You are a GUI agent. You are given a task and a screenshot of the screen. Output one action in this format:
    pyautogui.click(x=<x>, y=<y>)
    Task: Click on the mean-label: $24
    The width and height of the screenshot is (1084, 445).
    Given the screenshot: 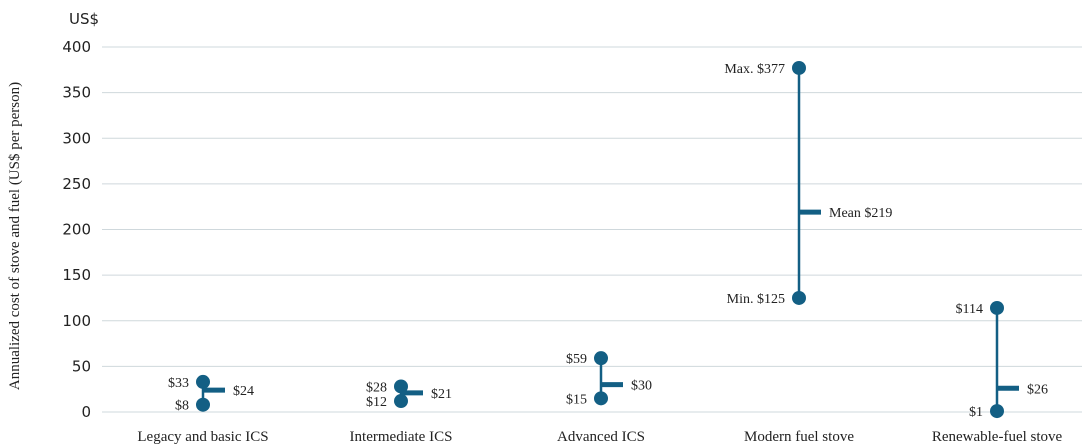 What is the action you would take?
    pyautogui.click(x=243, y=391)
    